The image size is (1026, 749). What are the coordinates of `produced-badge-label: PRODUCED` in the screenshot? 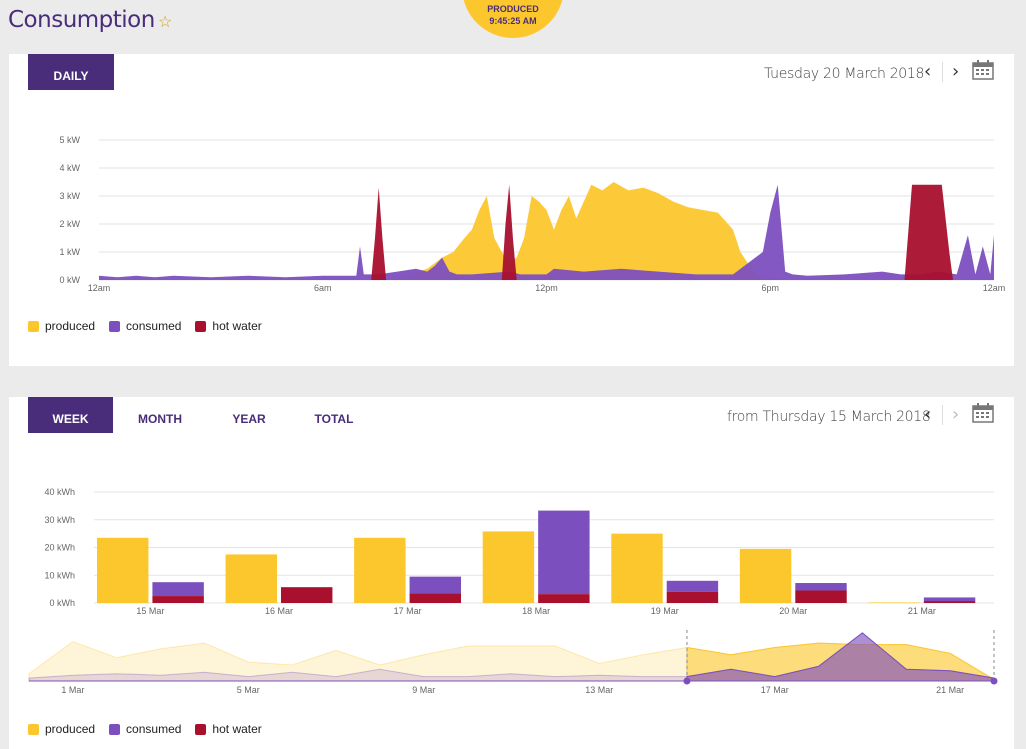 It's located at (513, 9).